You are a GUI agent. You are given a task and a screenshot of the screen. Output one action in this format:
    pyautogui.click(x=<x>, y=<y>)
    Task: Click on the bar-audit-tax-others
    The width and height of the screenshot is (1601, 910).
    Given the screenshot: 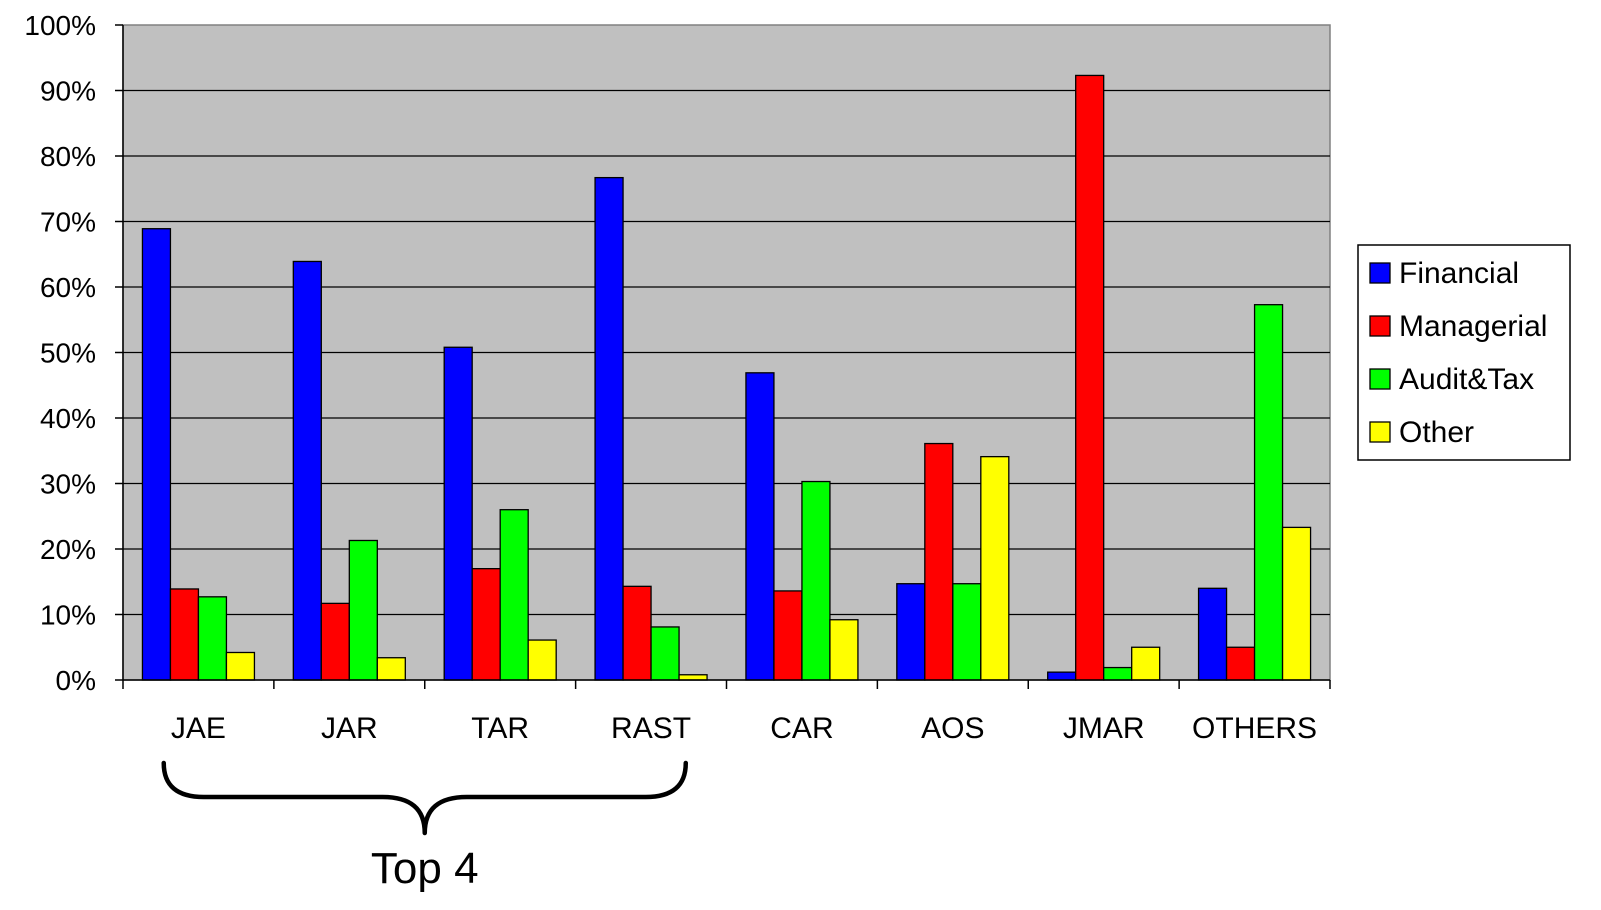 What is the action you would take?
    pyautogui.click(x=1268, y=492)
    